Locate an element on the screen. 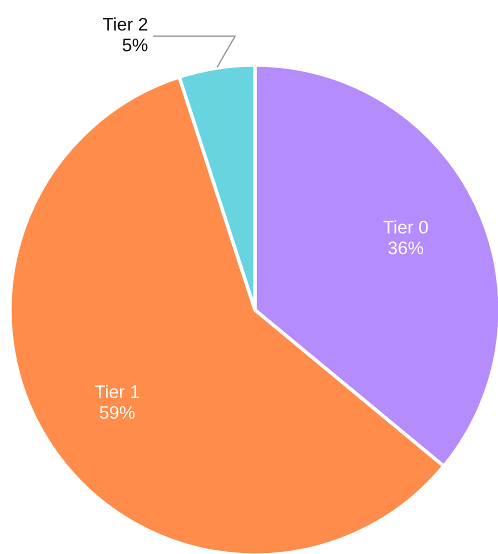 The width and height of the screenshot is (498, 554). data-label: 5% is located at coordinates (135, 45).